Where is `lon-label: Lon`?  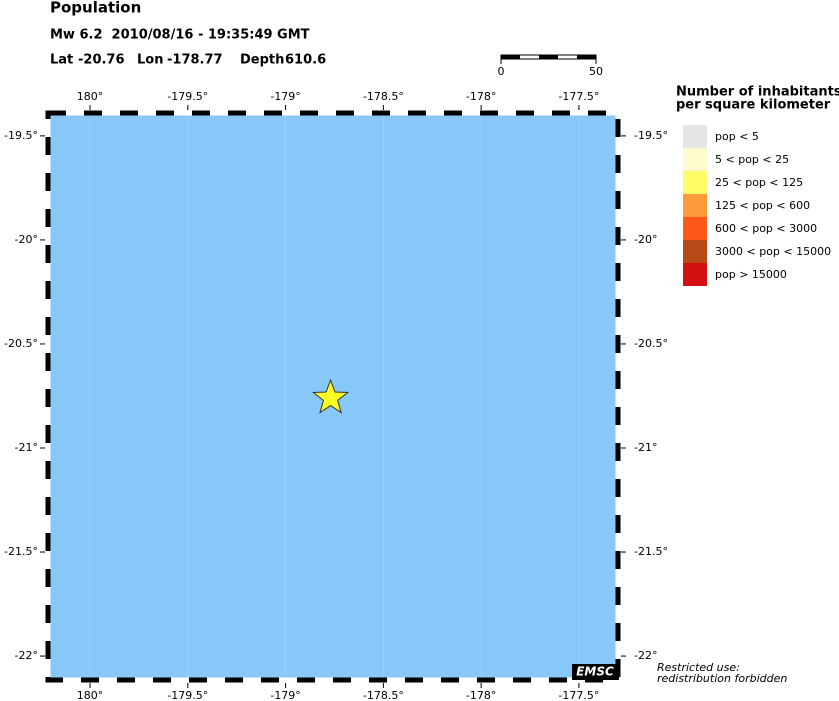
lon-label: Lon is located at coordinates (150, 60).